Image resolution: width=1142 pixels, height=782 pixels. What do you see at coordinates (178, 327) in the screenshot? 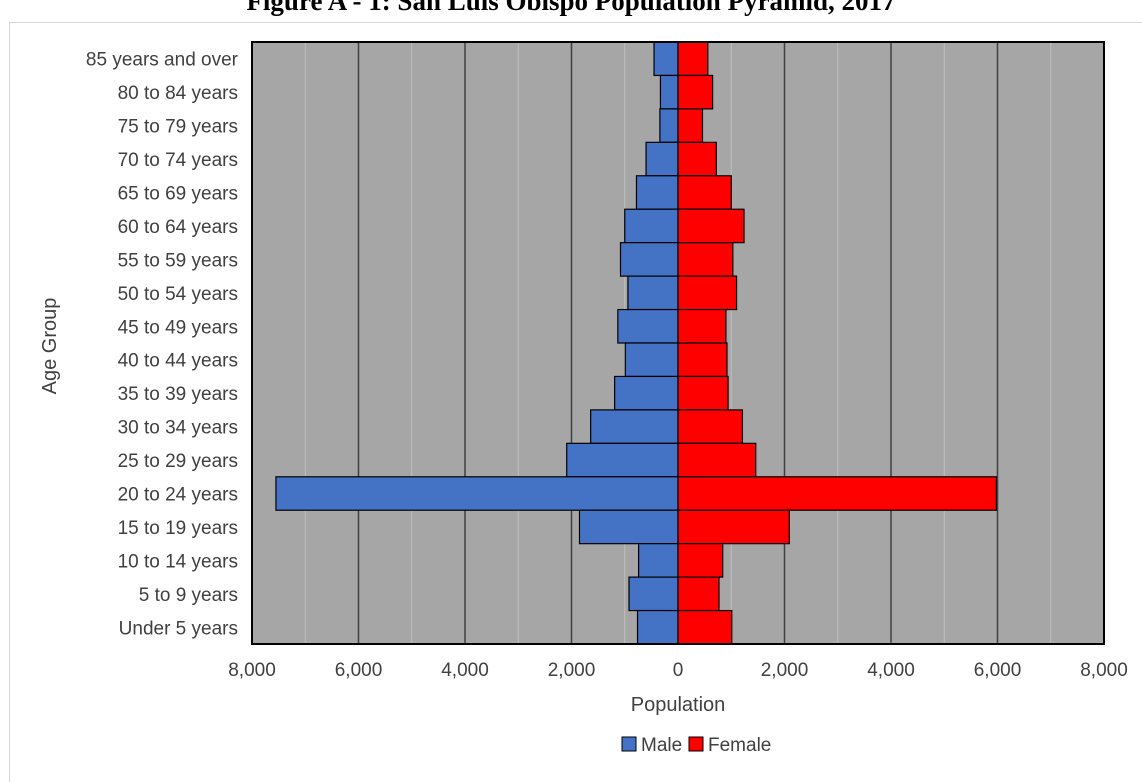
I see `y-tick-label: 45 to 49 years` at bounding box center [178, 327].